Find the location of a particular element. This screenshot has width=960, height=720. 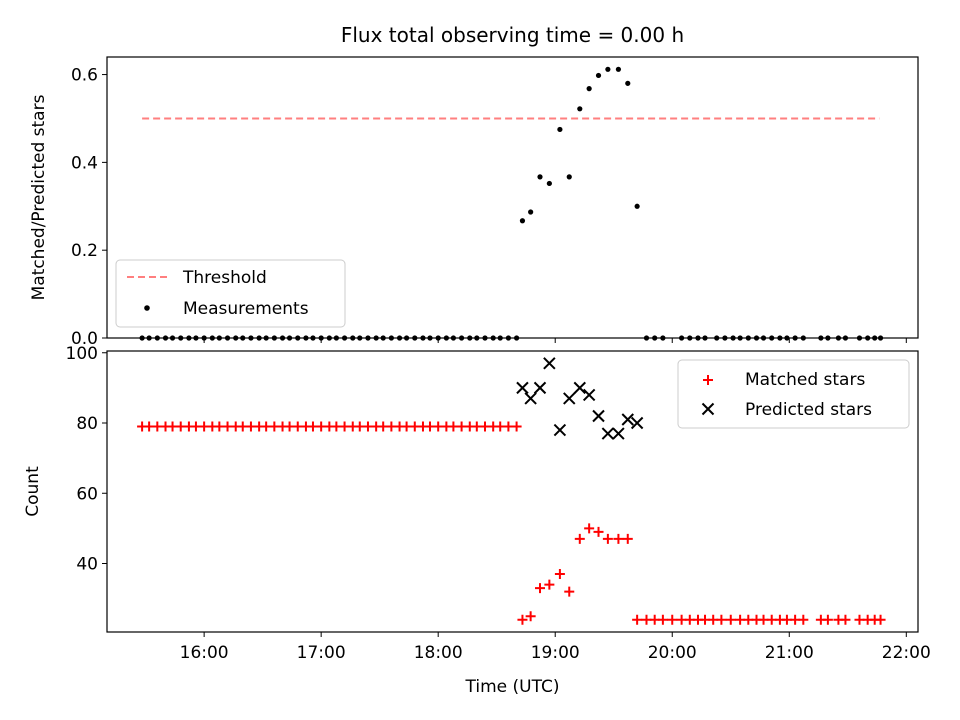

legend-predicted-label: Predicted stars is located at coordinates (808, 410).